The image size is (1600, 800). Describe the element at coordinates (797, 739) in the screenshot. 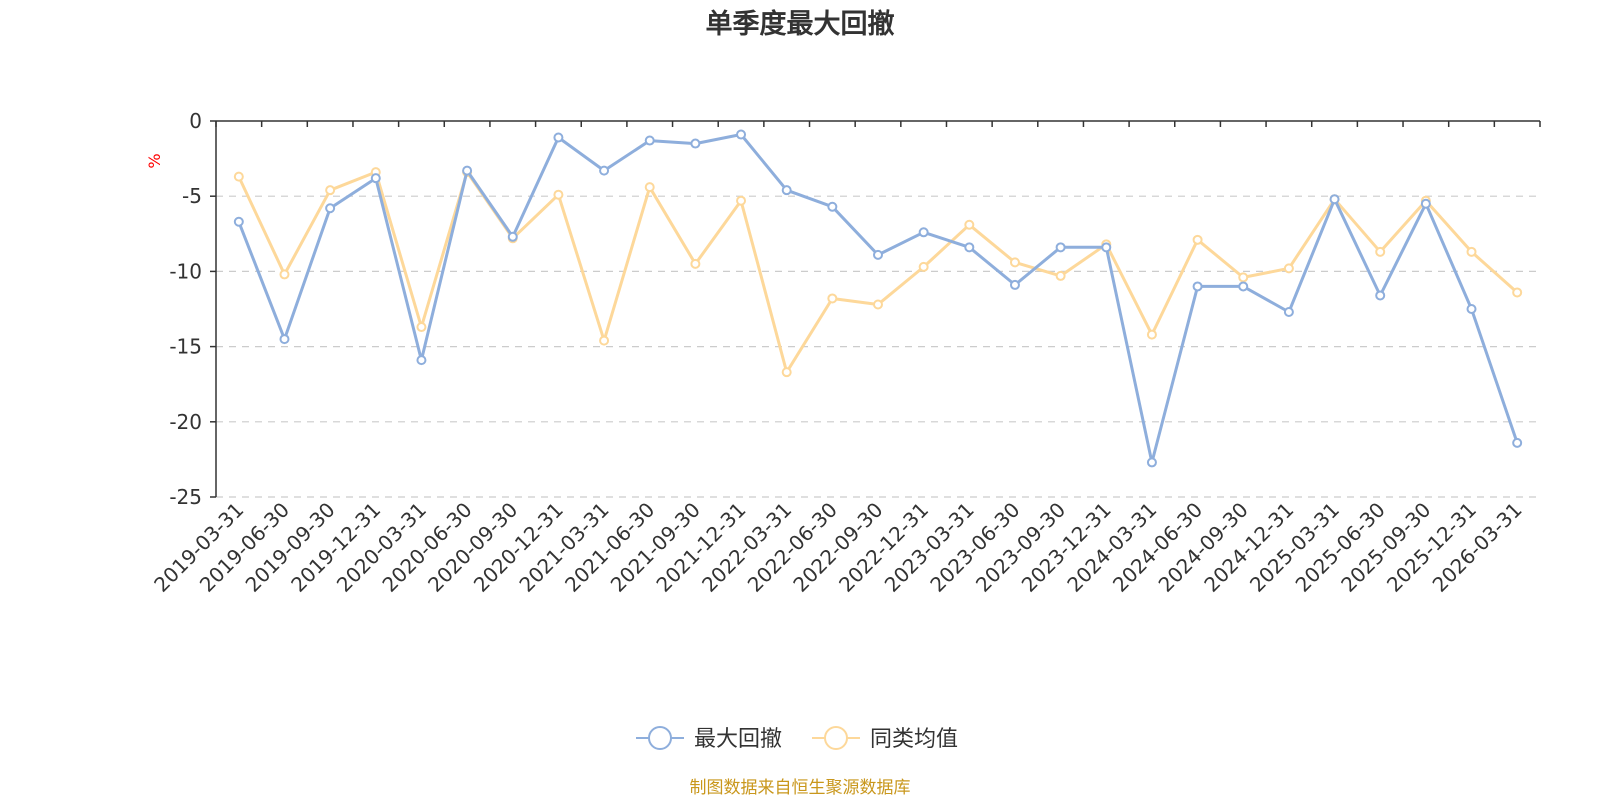

I see `legend: 最大回撤 同类均值` at that location.